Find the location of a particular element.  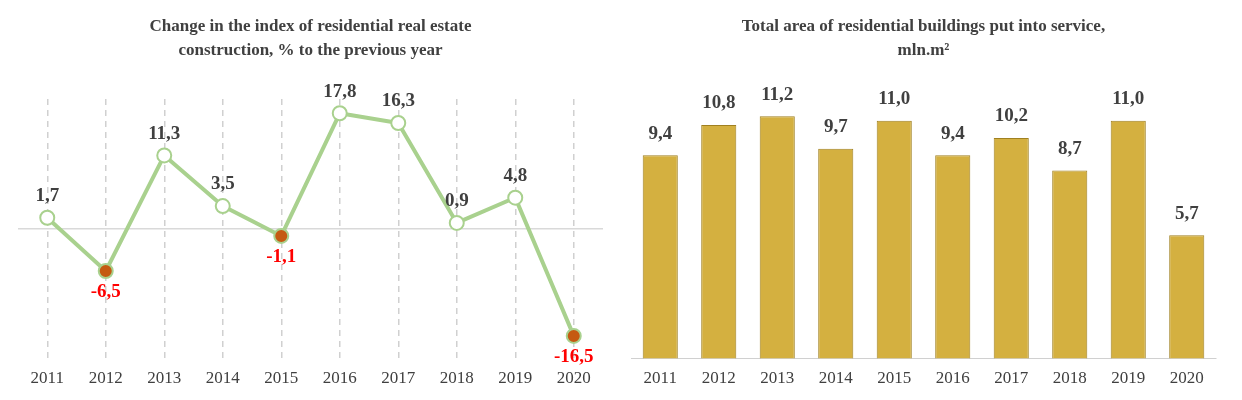

chart-title: Change in the index of residential real estate construction, % to the previous year is located at coordinates (310, 38).